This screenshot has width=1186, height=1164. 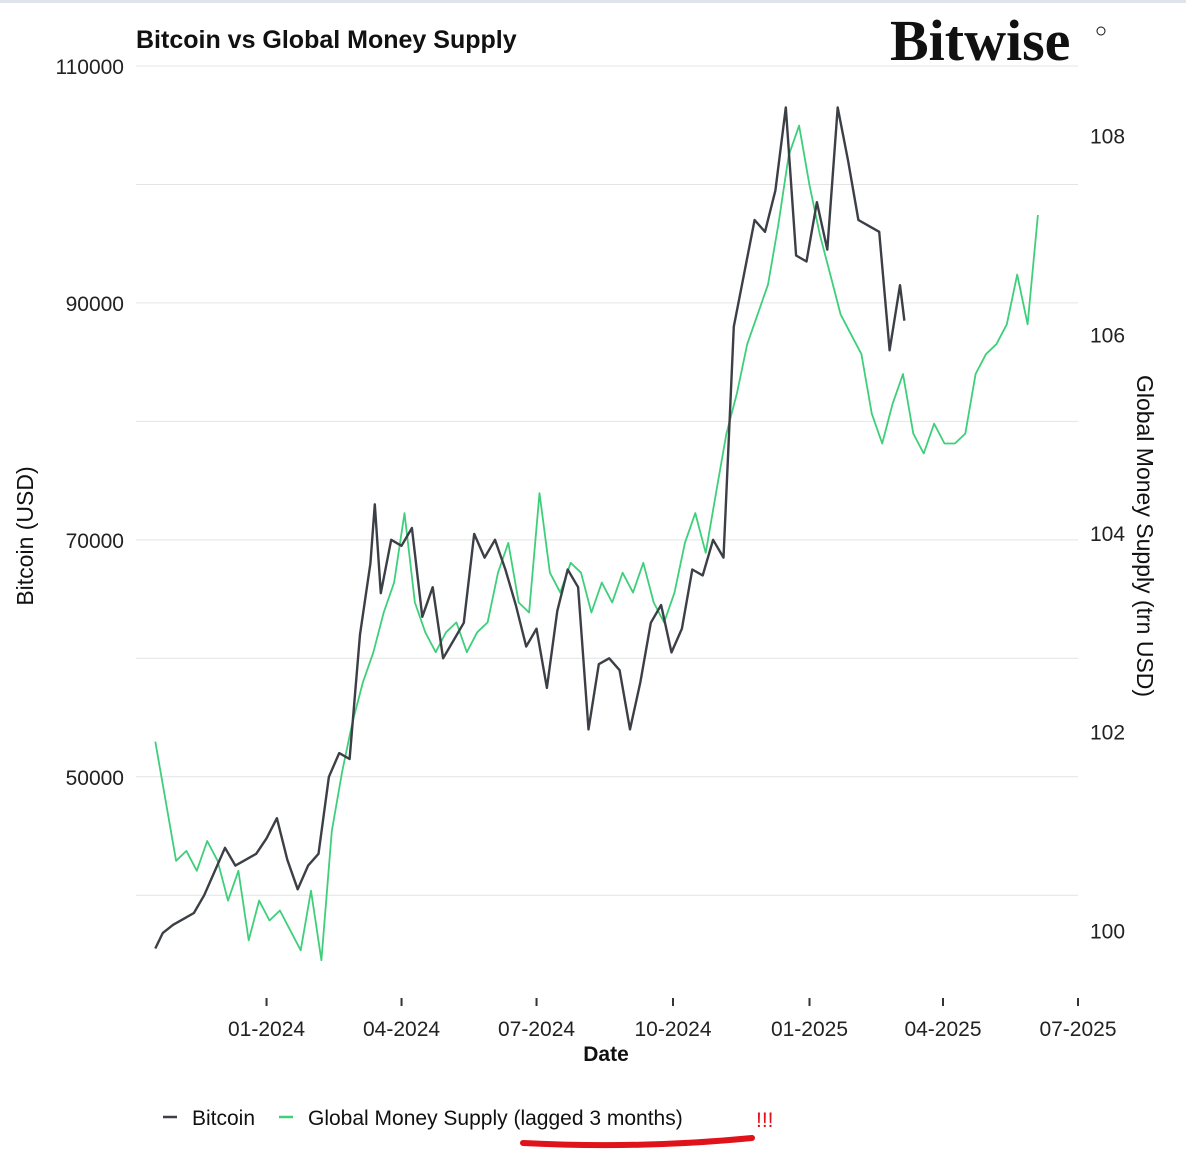 What do you see at coordinates (95, 304) in the screenshot?
I see `y-left-tick-label: 90000` at bounding box center [95, 304].